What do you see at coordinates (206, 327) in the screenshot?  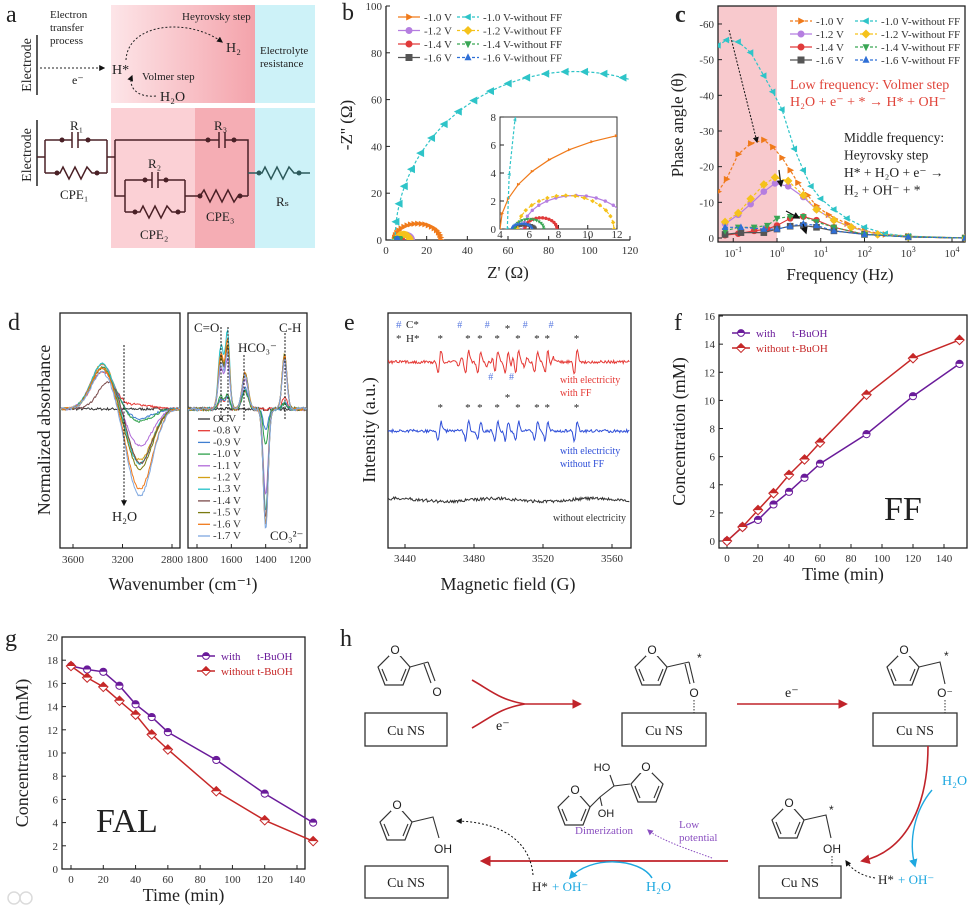 I see `d-co-label: C=O` at bounding box center [206, 327].